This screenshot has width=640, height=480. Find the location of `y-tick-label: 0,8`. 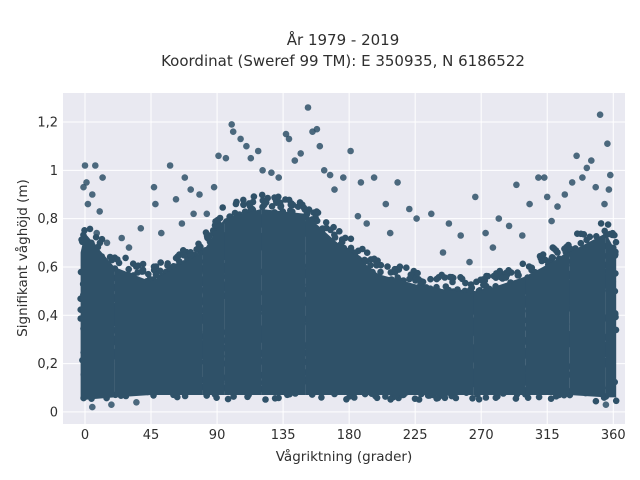

y-tick-label: 0,8 is located at coordinates (47, 219).